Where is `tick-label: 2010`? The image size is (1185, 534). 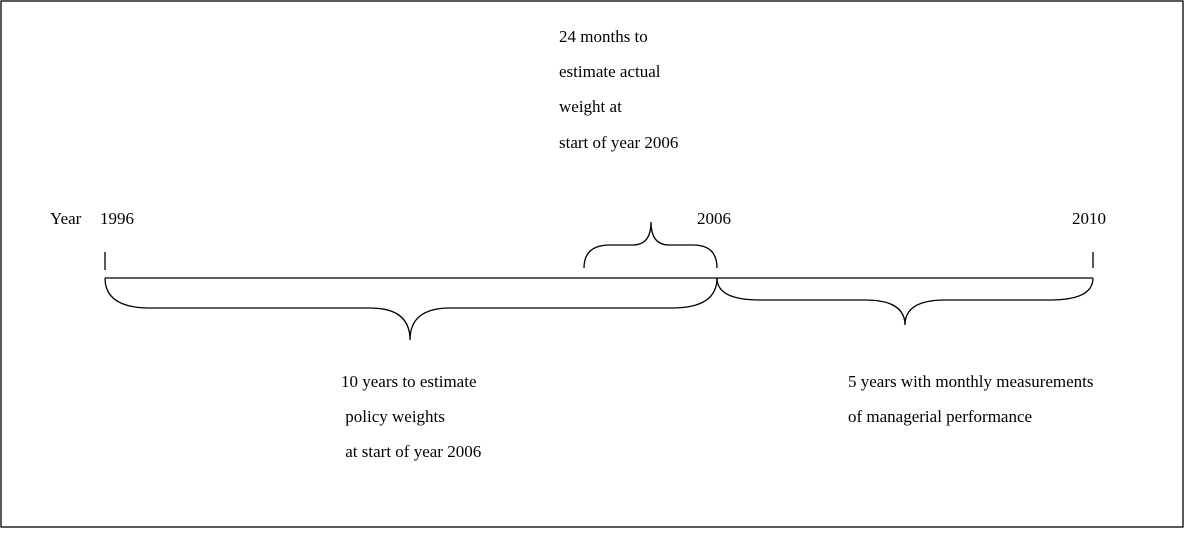 tick-label: 2010 is located at coordinates (1089, 218).